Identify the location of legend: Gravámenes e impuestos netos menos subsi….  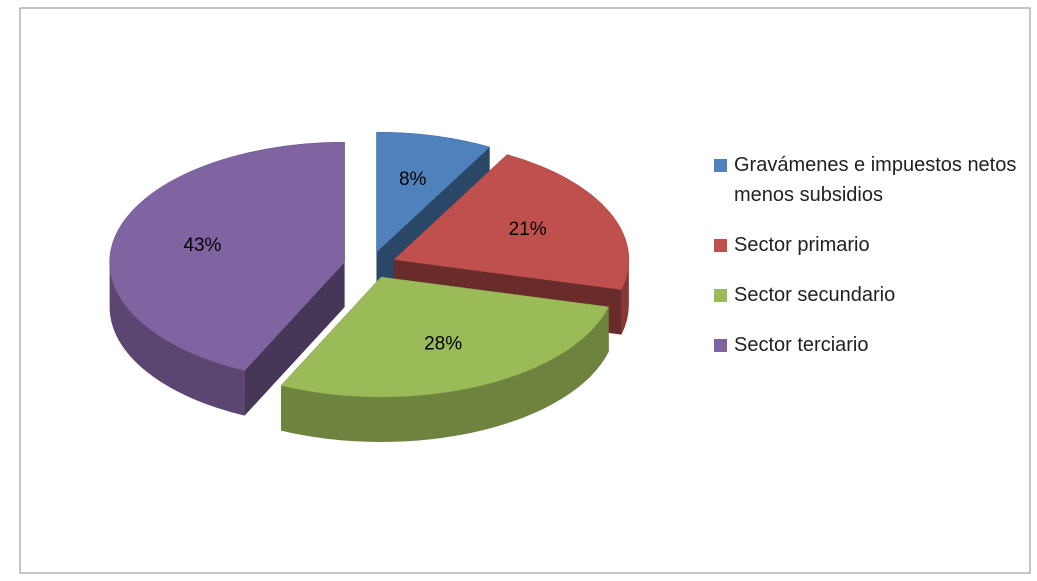
(869, 265).